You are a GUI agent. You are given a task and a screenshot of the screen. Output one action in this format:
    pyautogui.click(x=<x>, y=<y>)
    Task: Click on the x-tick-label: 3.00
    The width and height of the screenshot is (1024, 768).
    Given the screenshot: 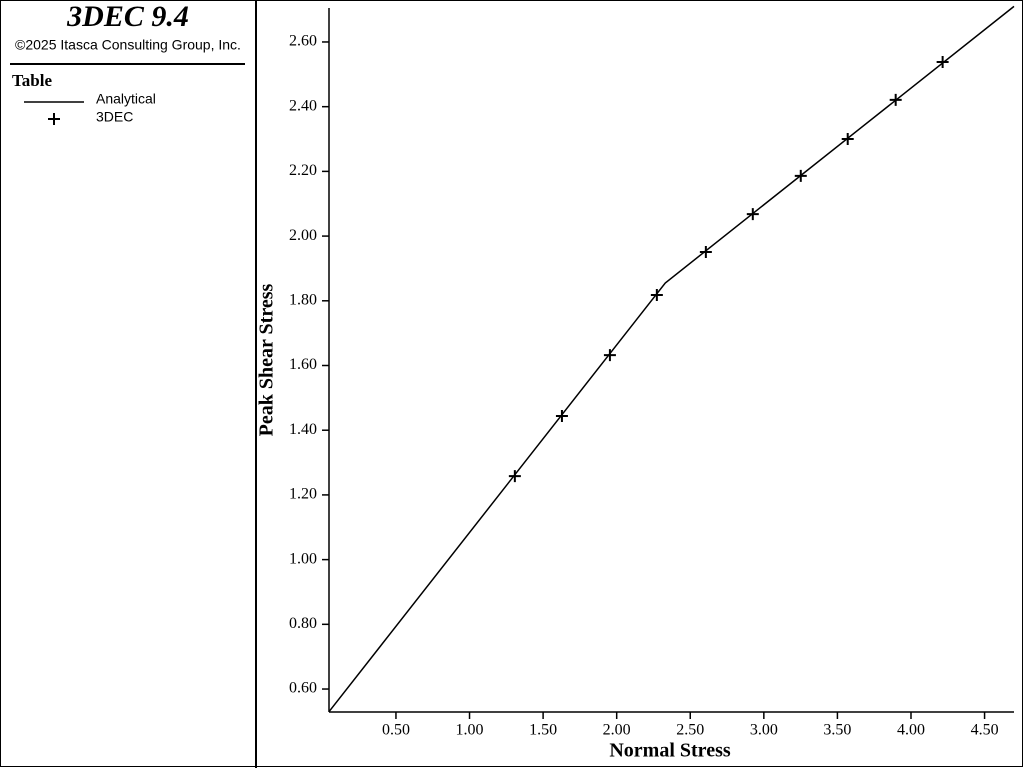 What is the action you would take?
    pyautogui.click(x=764, y=730)
    